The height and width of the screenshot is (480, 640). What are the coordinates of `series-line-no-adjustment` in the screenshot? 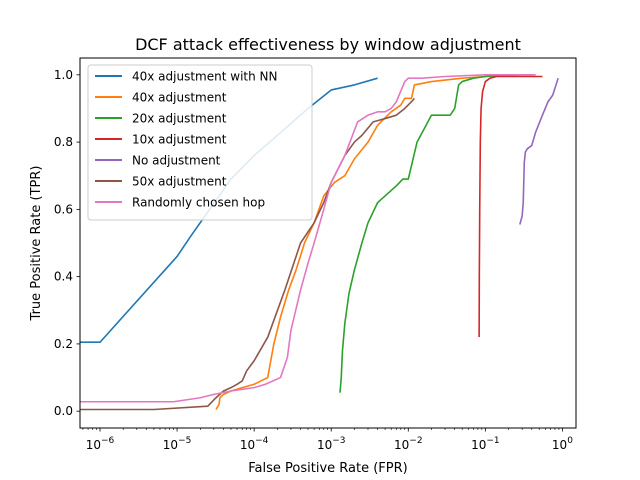 It's located at (539, 151).